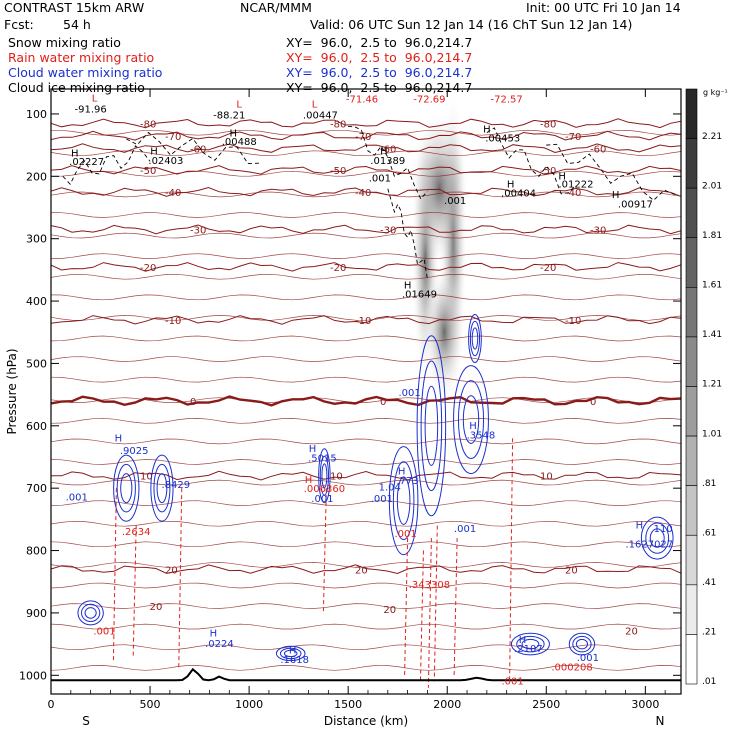 The image size is (740, 740). Describe the element at coordinates (249, 704) in the screenshot. I see `x-tick-label: 1000` at that location.